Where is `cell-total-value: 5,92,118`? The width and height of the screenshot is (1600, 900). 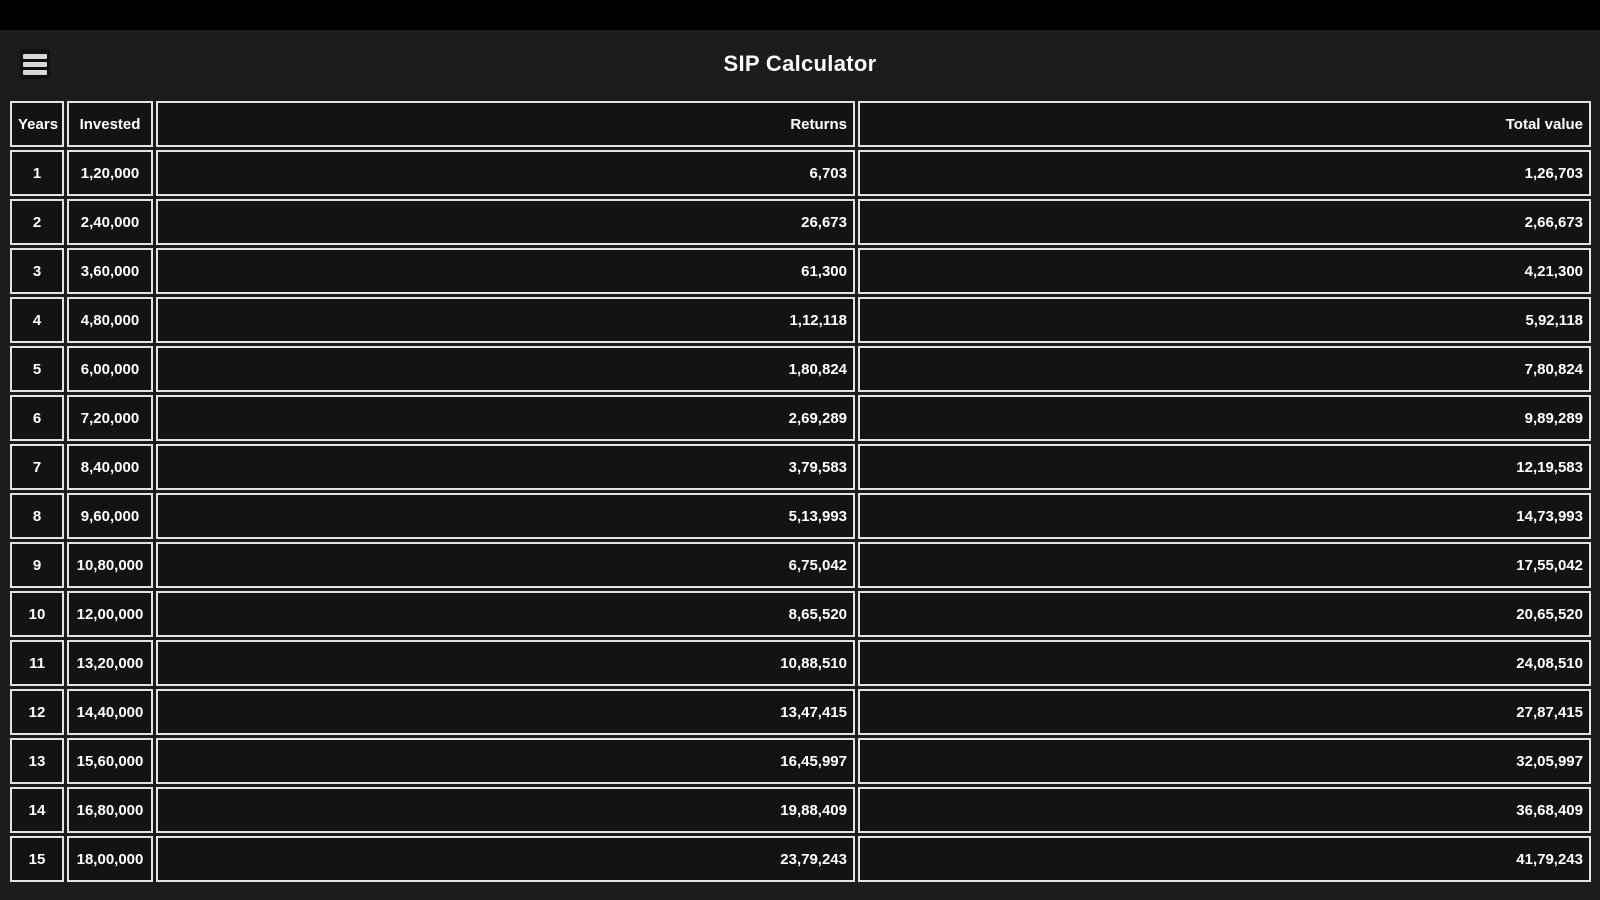 cell-total-value: 5,92,118 is located at coordinates (1224, 320).